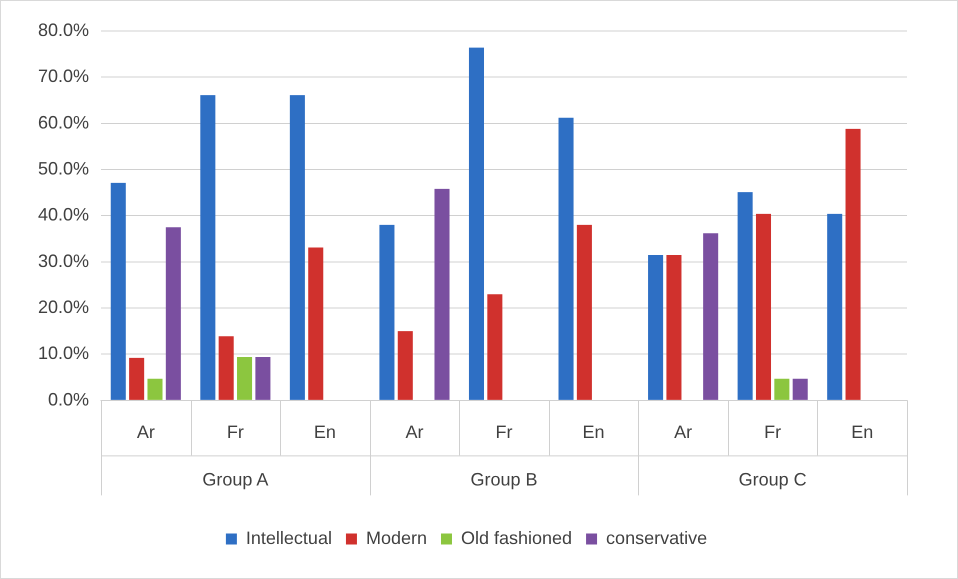 Image resolution: width=958 pixels, height=579 pixels. I want to click on y-tick-label: 0.0%, so click(69, 399).